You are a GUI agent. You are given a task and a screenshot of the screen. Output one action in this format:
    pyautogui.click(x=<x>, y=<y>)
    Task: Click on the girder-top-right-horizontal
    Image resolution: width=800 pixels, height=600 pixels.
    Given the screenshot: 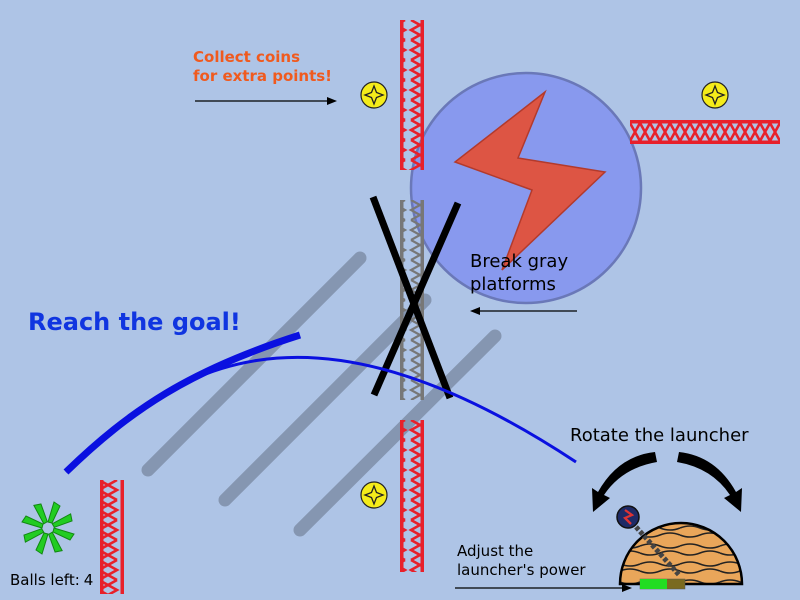 What is the action you would take?
    pyautogui.click(x=705, y=132)
    